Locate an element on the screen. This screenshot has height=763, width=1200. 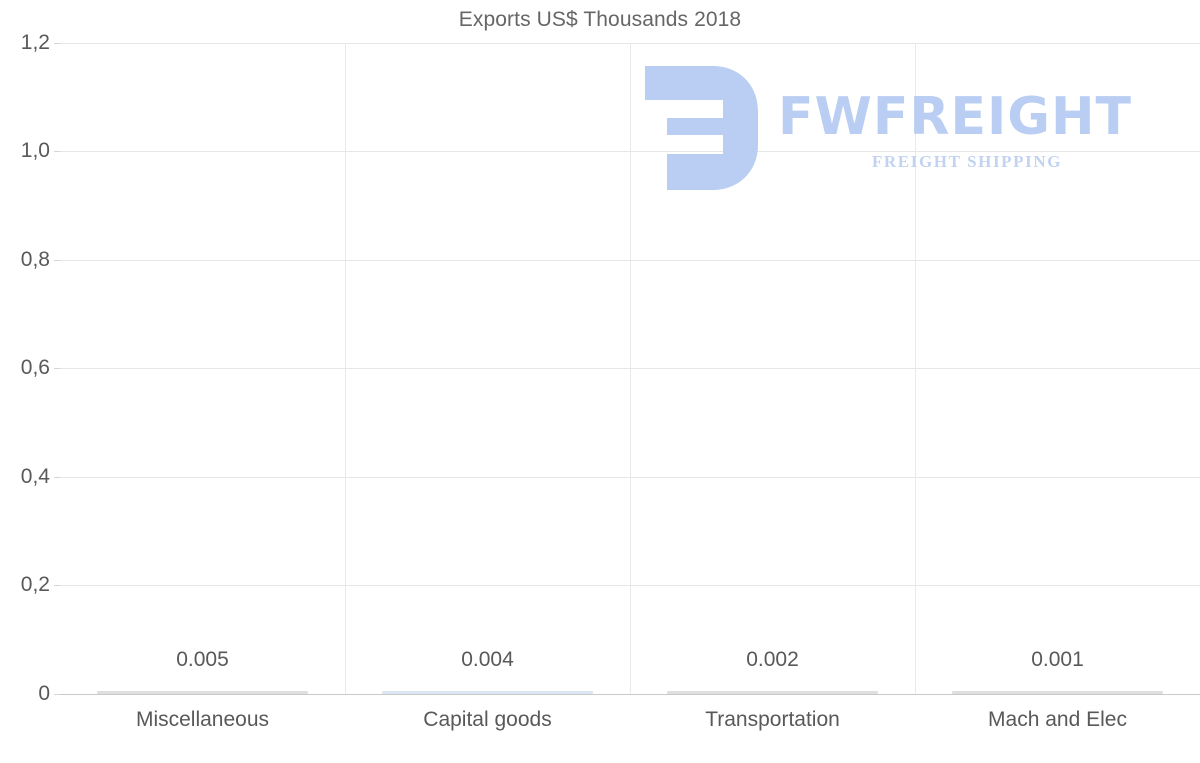
bar-value-label: 0.005 is located at coordinates (202, 659).